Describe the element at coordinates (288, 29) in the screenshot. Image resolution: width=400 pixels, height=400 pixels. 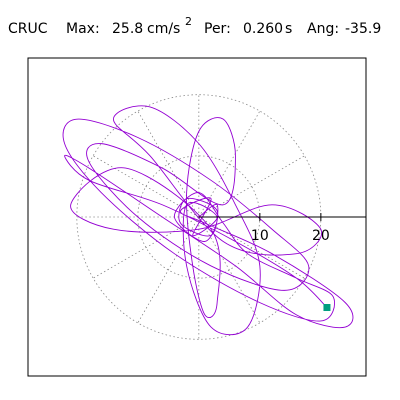
I see `per-unit: s` at that location.